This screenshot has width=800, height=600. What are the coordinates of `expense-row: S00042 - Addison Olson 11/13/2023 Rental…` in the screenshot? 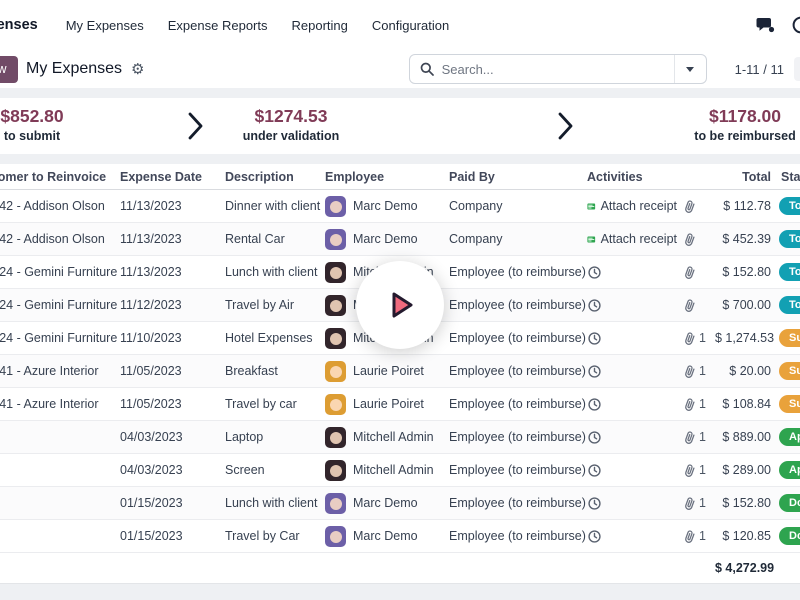 It's located at (400, 239).